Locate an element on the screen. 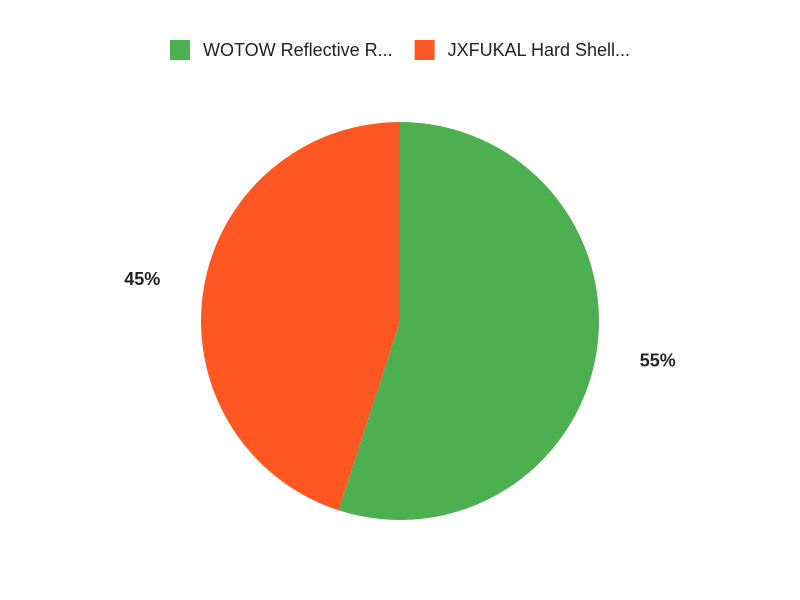 The image size is (800, 600). value-label: 45% is located at coordinates (142, 279).